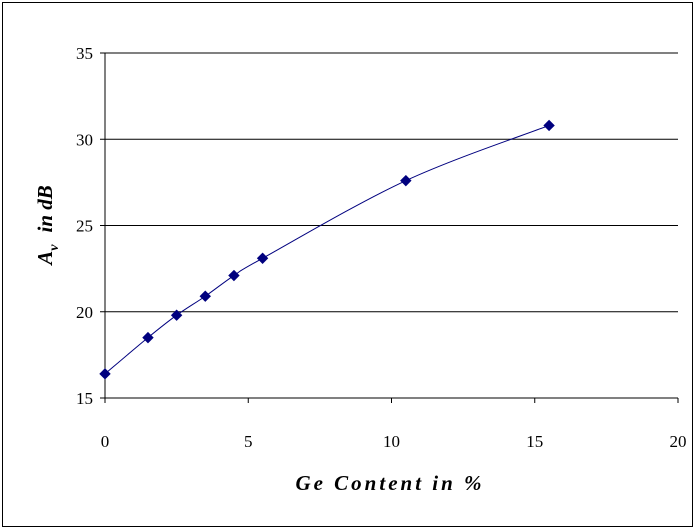  Describe the element at coordinates (84, 139) in the screenshot. I see `y-tick-label-3: 30` at that location.